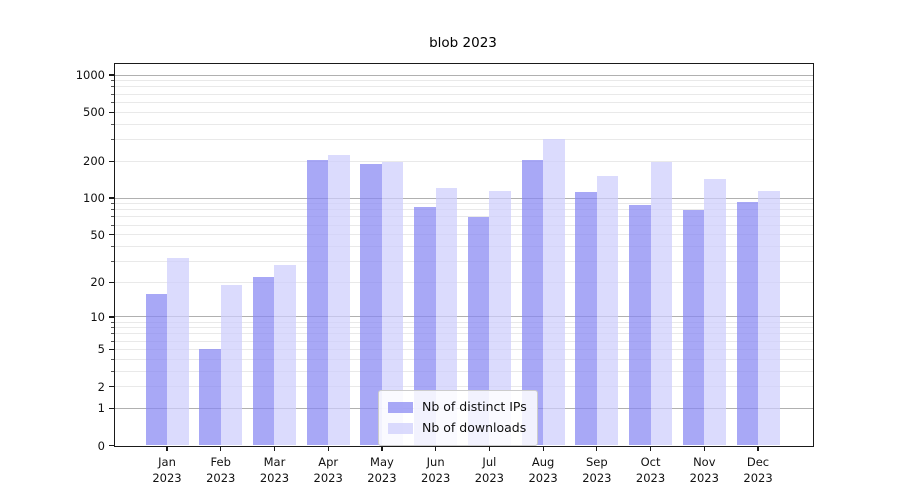 This screenshot has width=900, height=500. I want to click on y-tick-label: 50, so click(97, 234).